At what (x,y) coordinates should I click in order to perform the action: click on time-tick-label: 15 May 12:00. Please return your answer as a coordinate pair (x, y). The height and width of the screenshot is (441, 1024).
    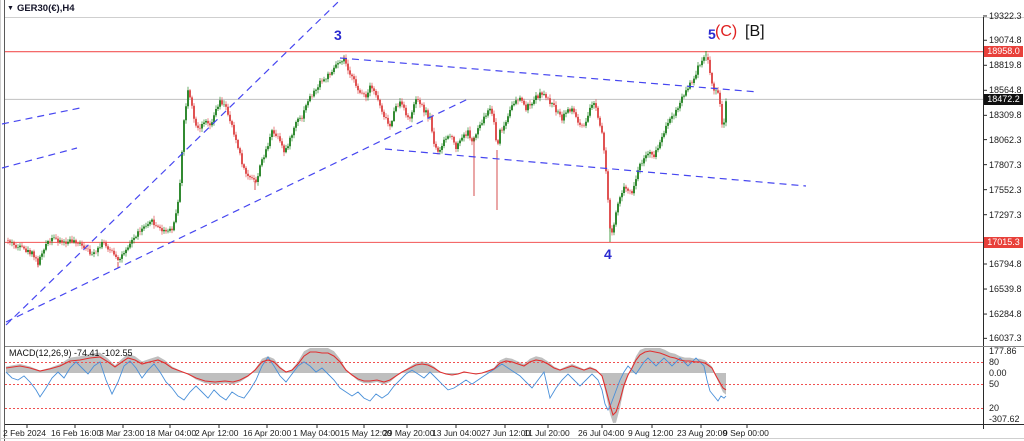
    Looking at the image, I should click on (366, 433).